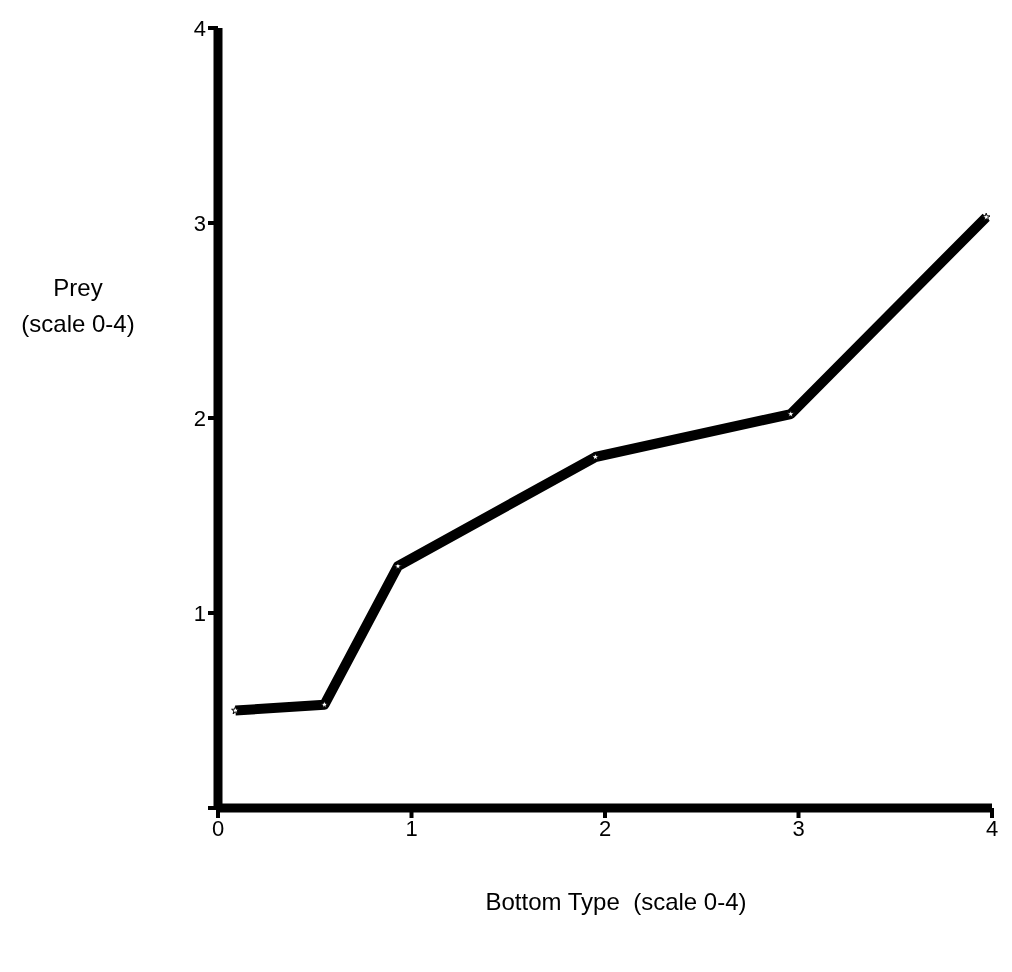  Describe the element at coordinates (992, 828) in the screenshot. I see `x-tick-label: 4` at that location.